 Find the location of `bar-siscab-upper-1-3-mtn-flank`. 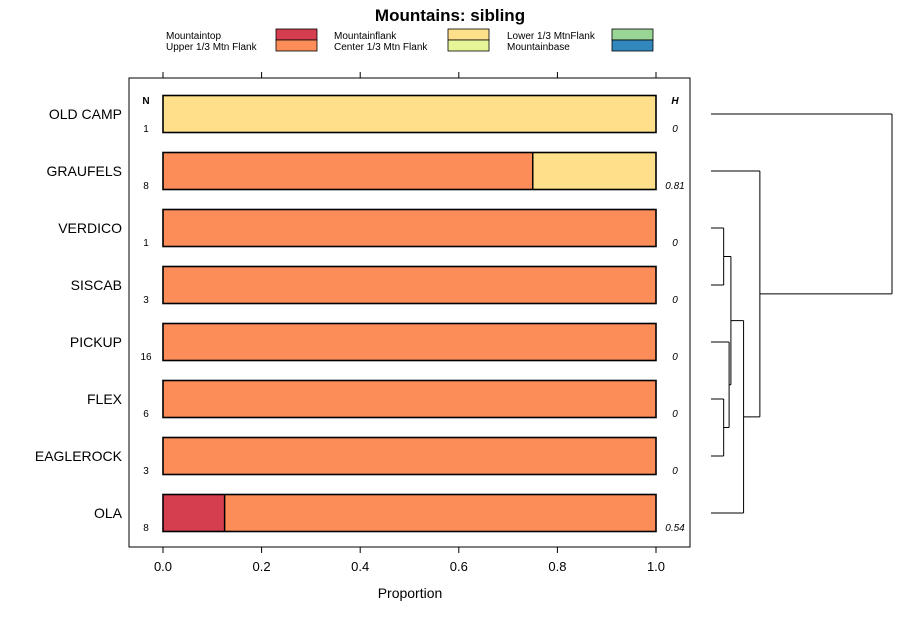

bar-siscab-upper-1-3-mtn-flank is located at coordinates (409, 285).